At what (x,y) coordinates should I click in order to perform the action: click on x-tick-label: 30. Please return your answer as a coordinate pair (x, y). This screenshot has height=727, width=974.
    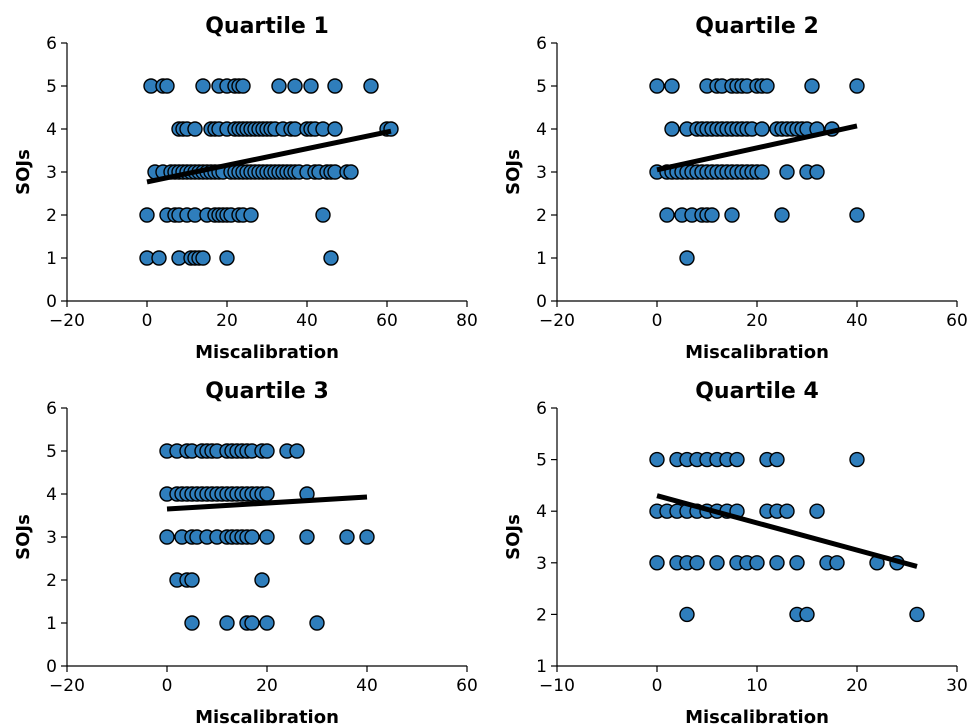
    Looking at the image, I should click on (957, 686).